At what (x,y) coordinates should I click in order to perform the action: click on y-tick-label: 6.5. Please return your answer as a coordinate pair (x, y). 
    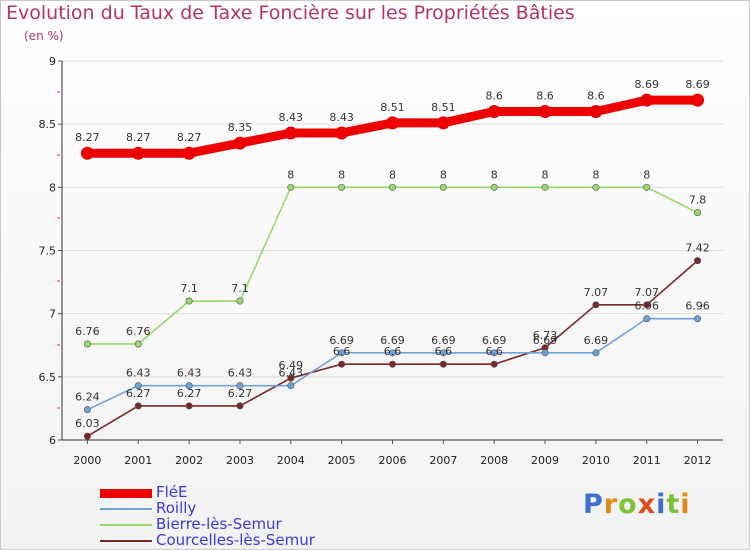
    Looking at the image, I should click on (48, 377).